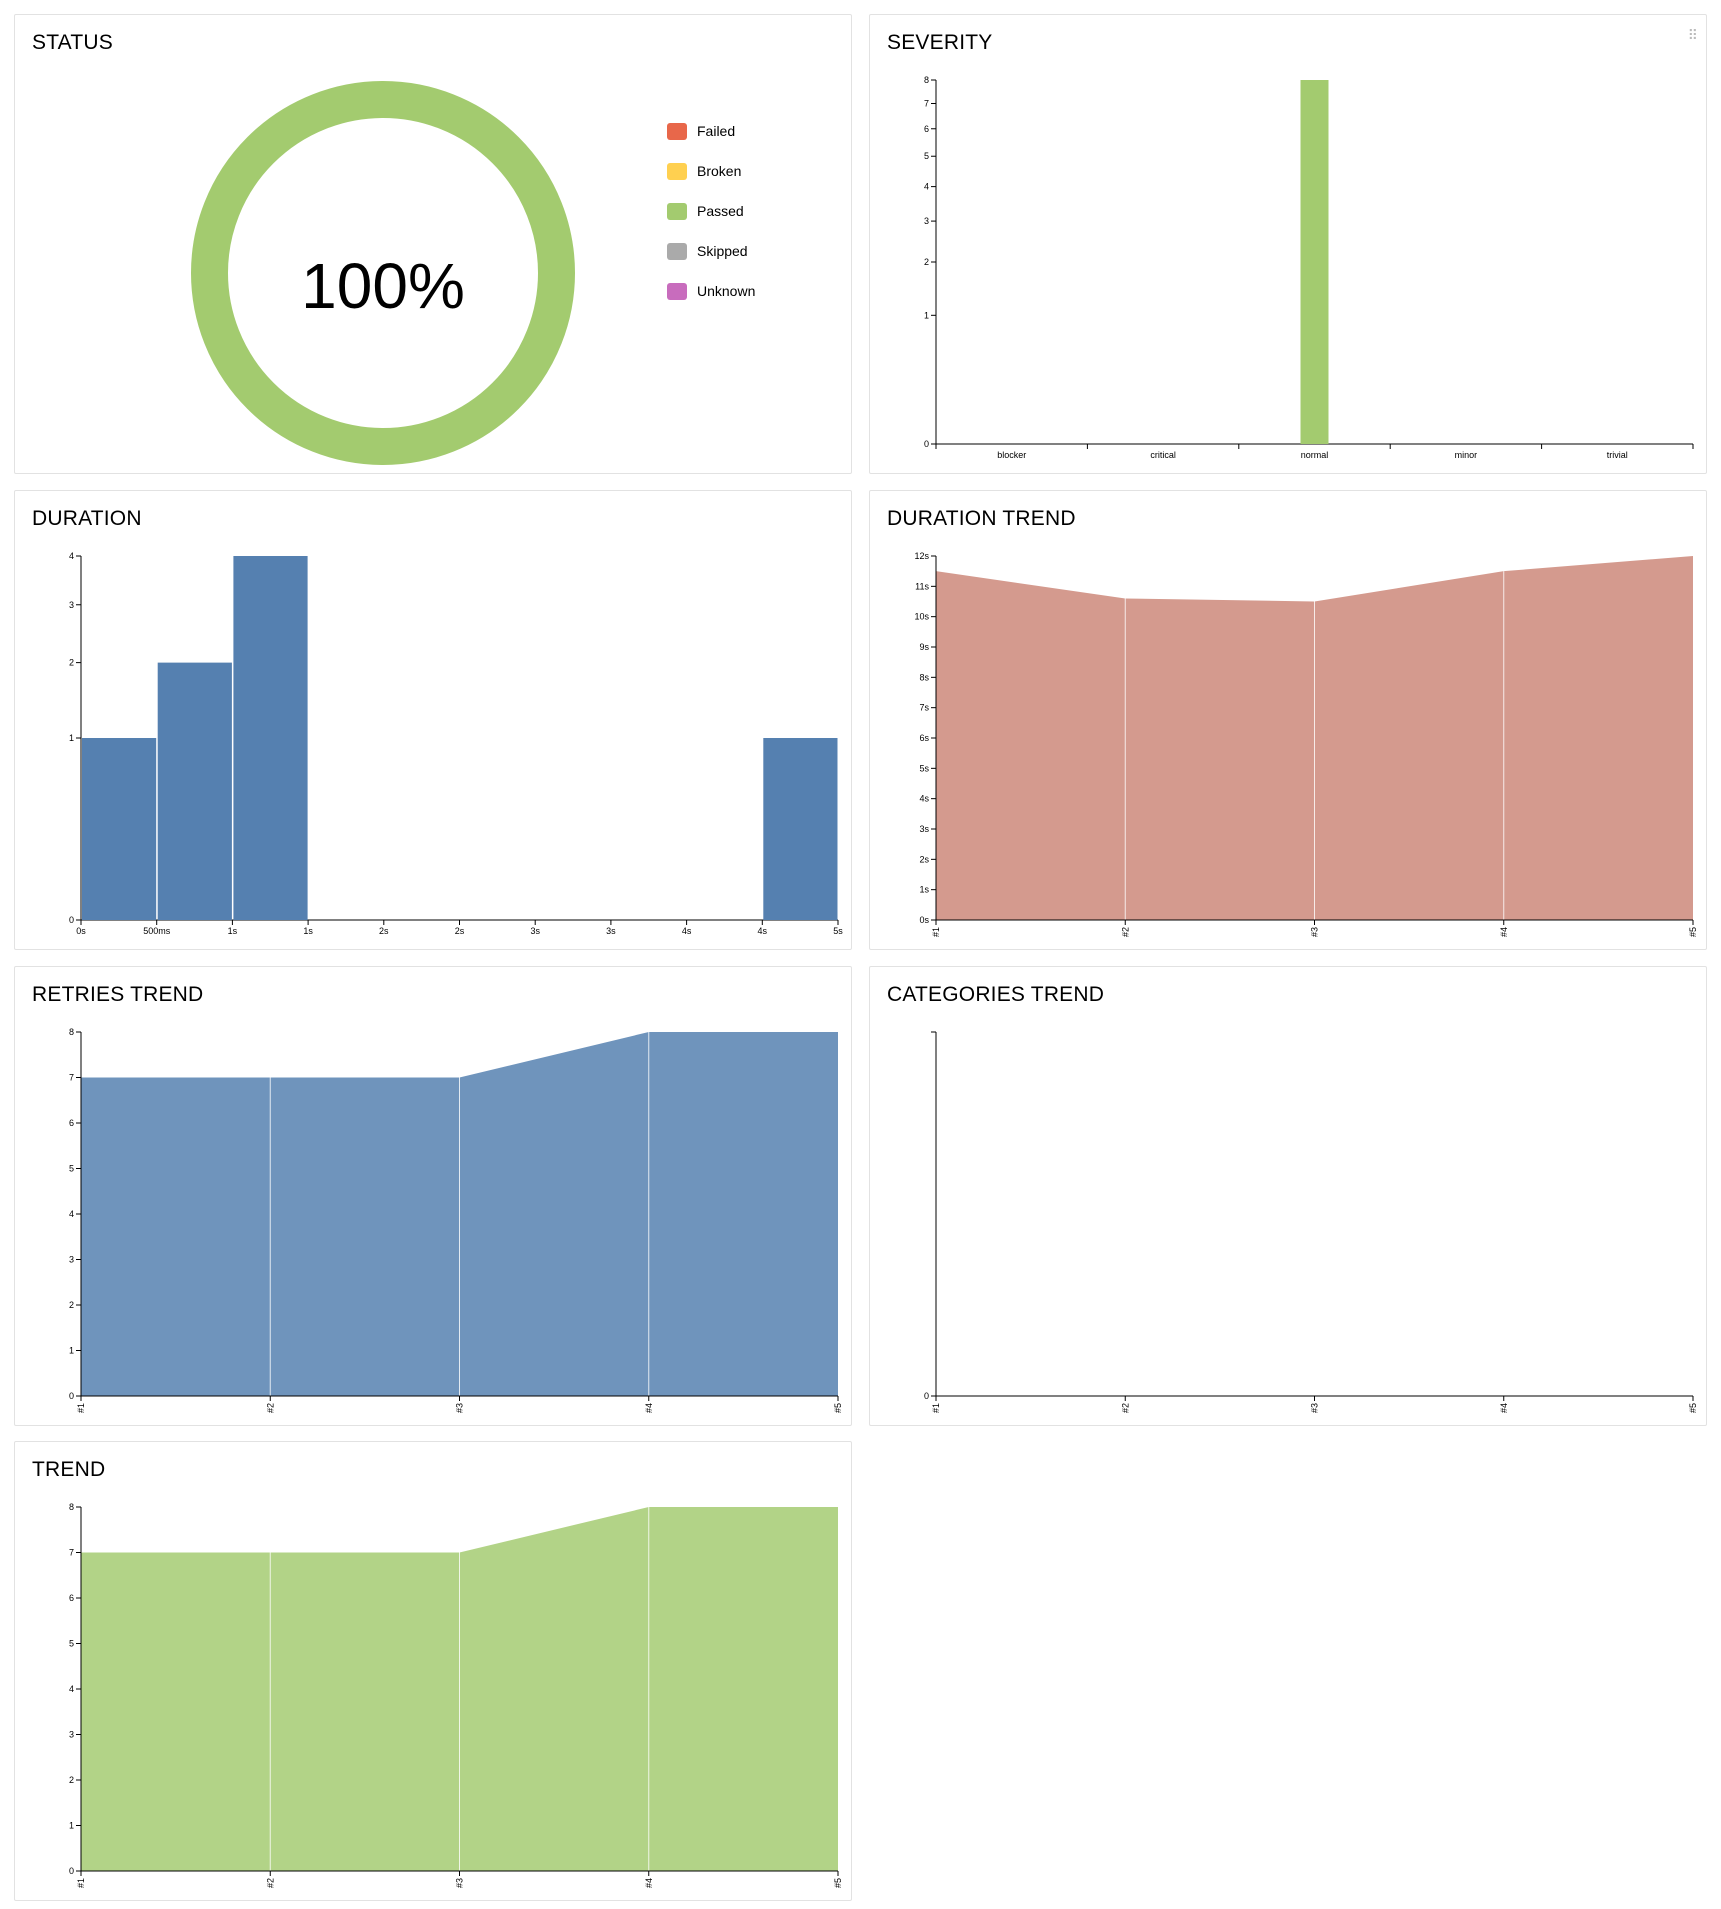 This screenshot has height=1909, width=1721. What do you see at coordinates (940, 42) in the screenshot?
I see `severity-title: SEVERITY` at bounding box center [940, 42].